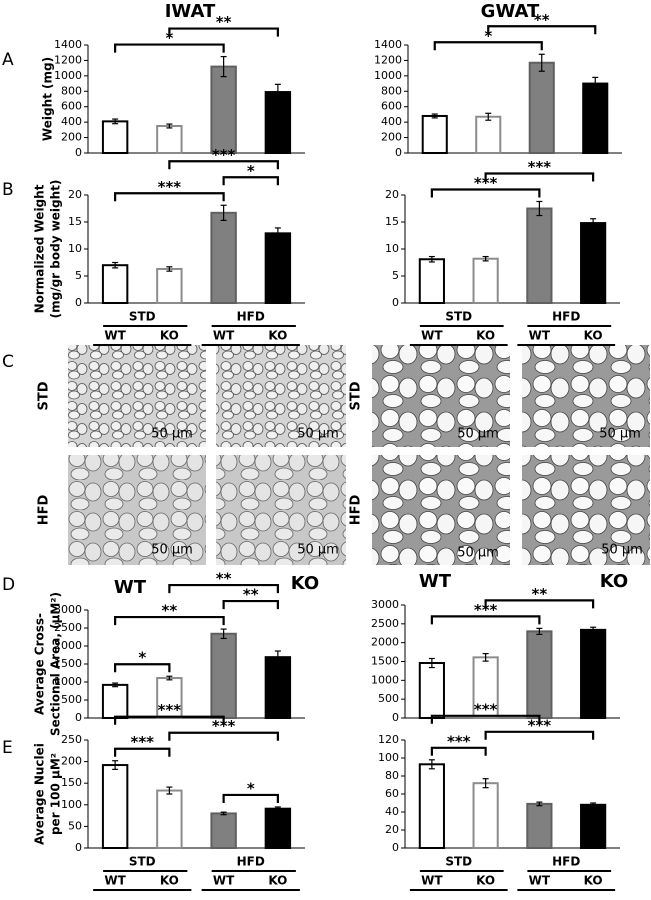  What do you see at coordinates (7, 748) in the screenshot?
I see `panel-letter: E` at bounding box center [7, 748].